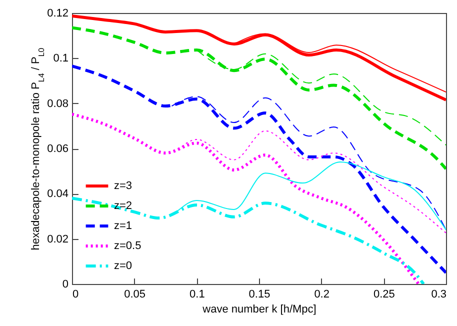 This screenshot has height=326, width=457. What do you see at coordinates (128, 246) in the screenshot?
I see `legend-label: z=0.5` at bounding box center [128, 246].